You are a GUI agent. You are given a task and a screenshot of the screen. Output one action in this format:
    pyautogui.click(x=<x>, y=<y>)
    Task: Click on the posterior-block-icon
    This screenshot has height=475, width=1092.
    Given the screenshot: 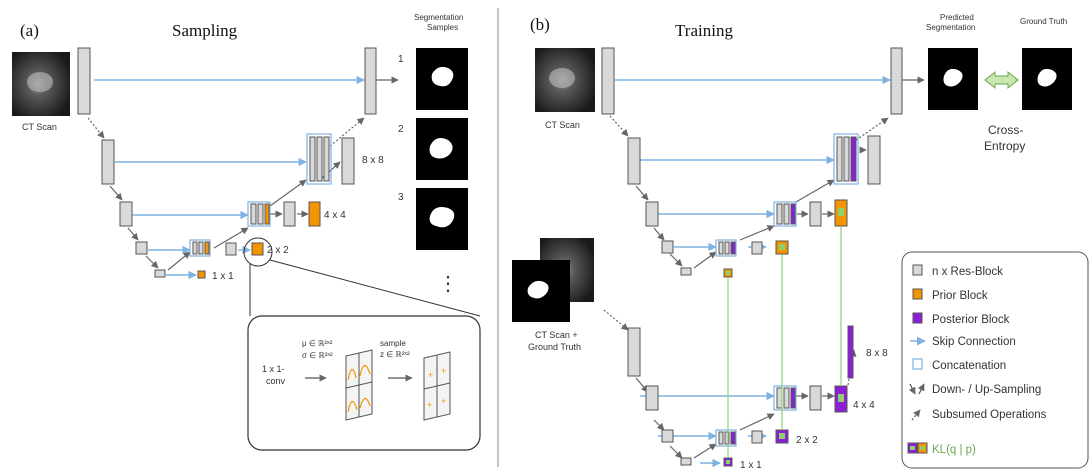 What is the action you would take?
    pyautogui.click(x=917, y=318)
    